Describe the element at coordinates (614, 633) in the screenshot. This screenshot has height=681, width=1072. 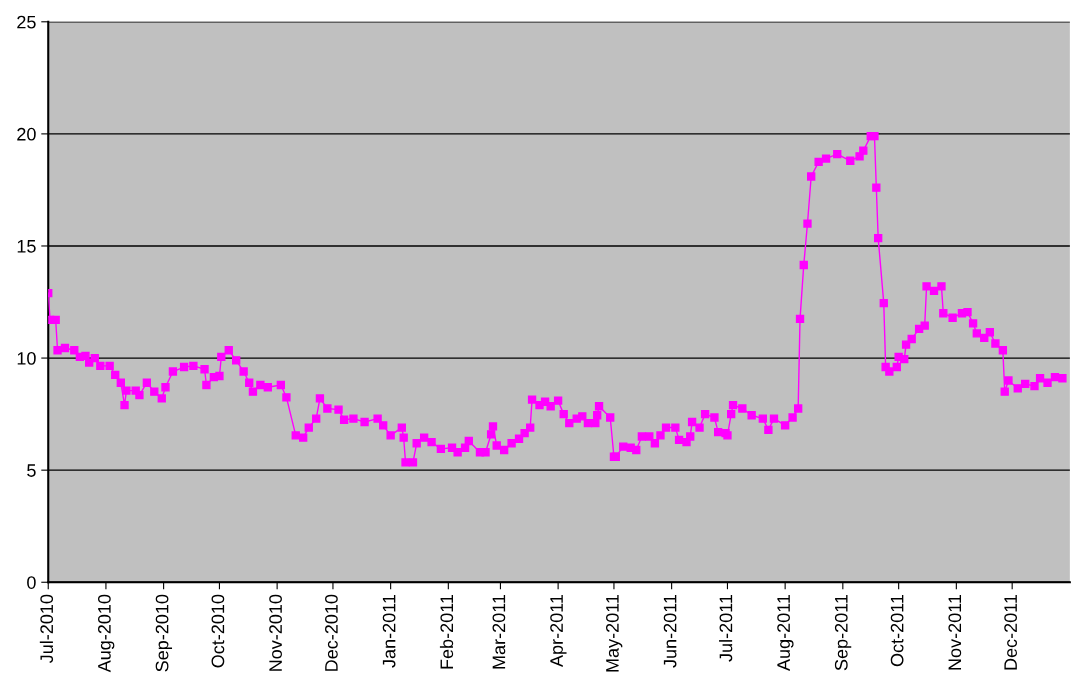
I see `x-tick-label: May-2011` at that location.